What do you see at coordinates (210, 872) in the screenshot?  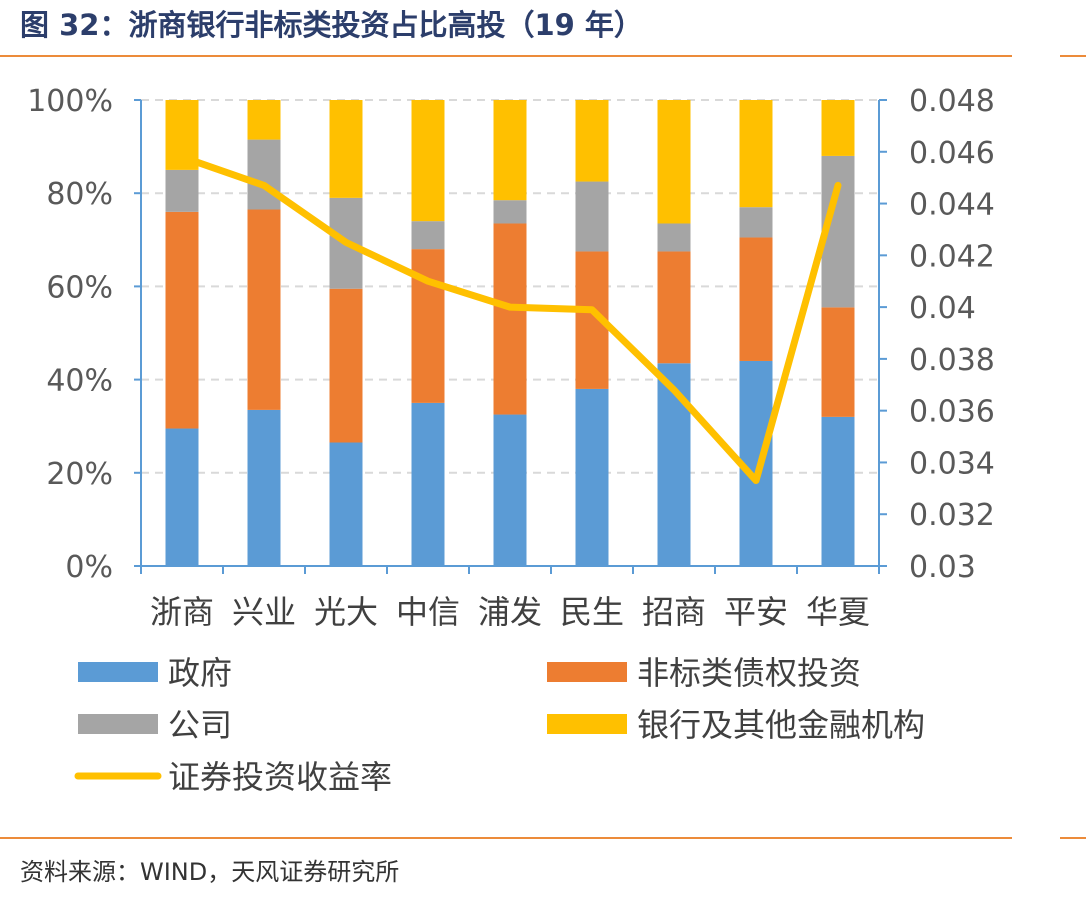 I see `source-note: 资料来源：WIND，天风证券研究所` at bounding box center [210, 872].